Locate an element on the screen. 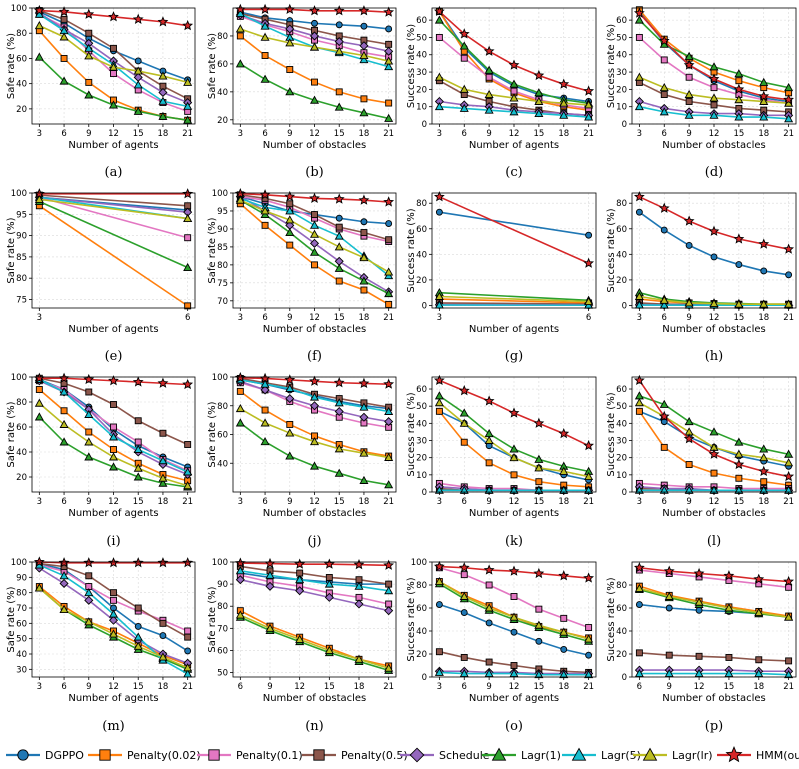 The width and height of the screenshot is (799, 769). x-axis-label: Number of obstacles is located at coordinates (714, 329).